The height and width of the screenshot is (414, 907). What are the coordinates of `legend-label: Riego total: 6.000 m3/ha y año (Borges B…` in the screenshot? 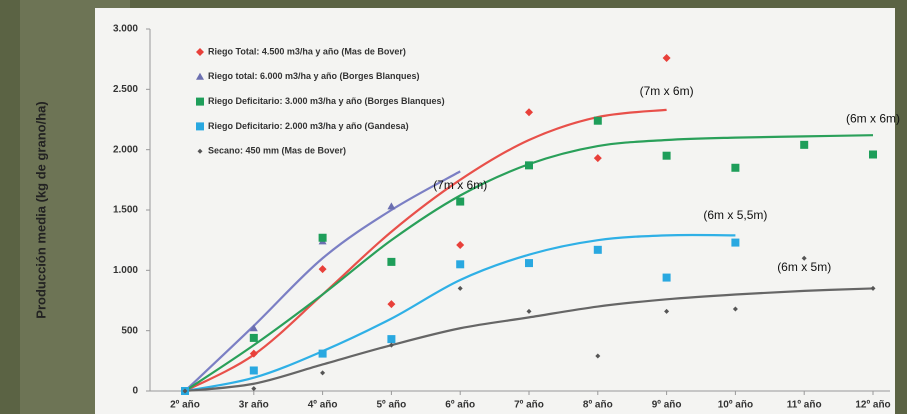 It's located at (314, 76).